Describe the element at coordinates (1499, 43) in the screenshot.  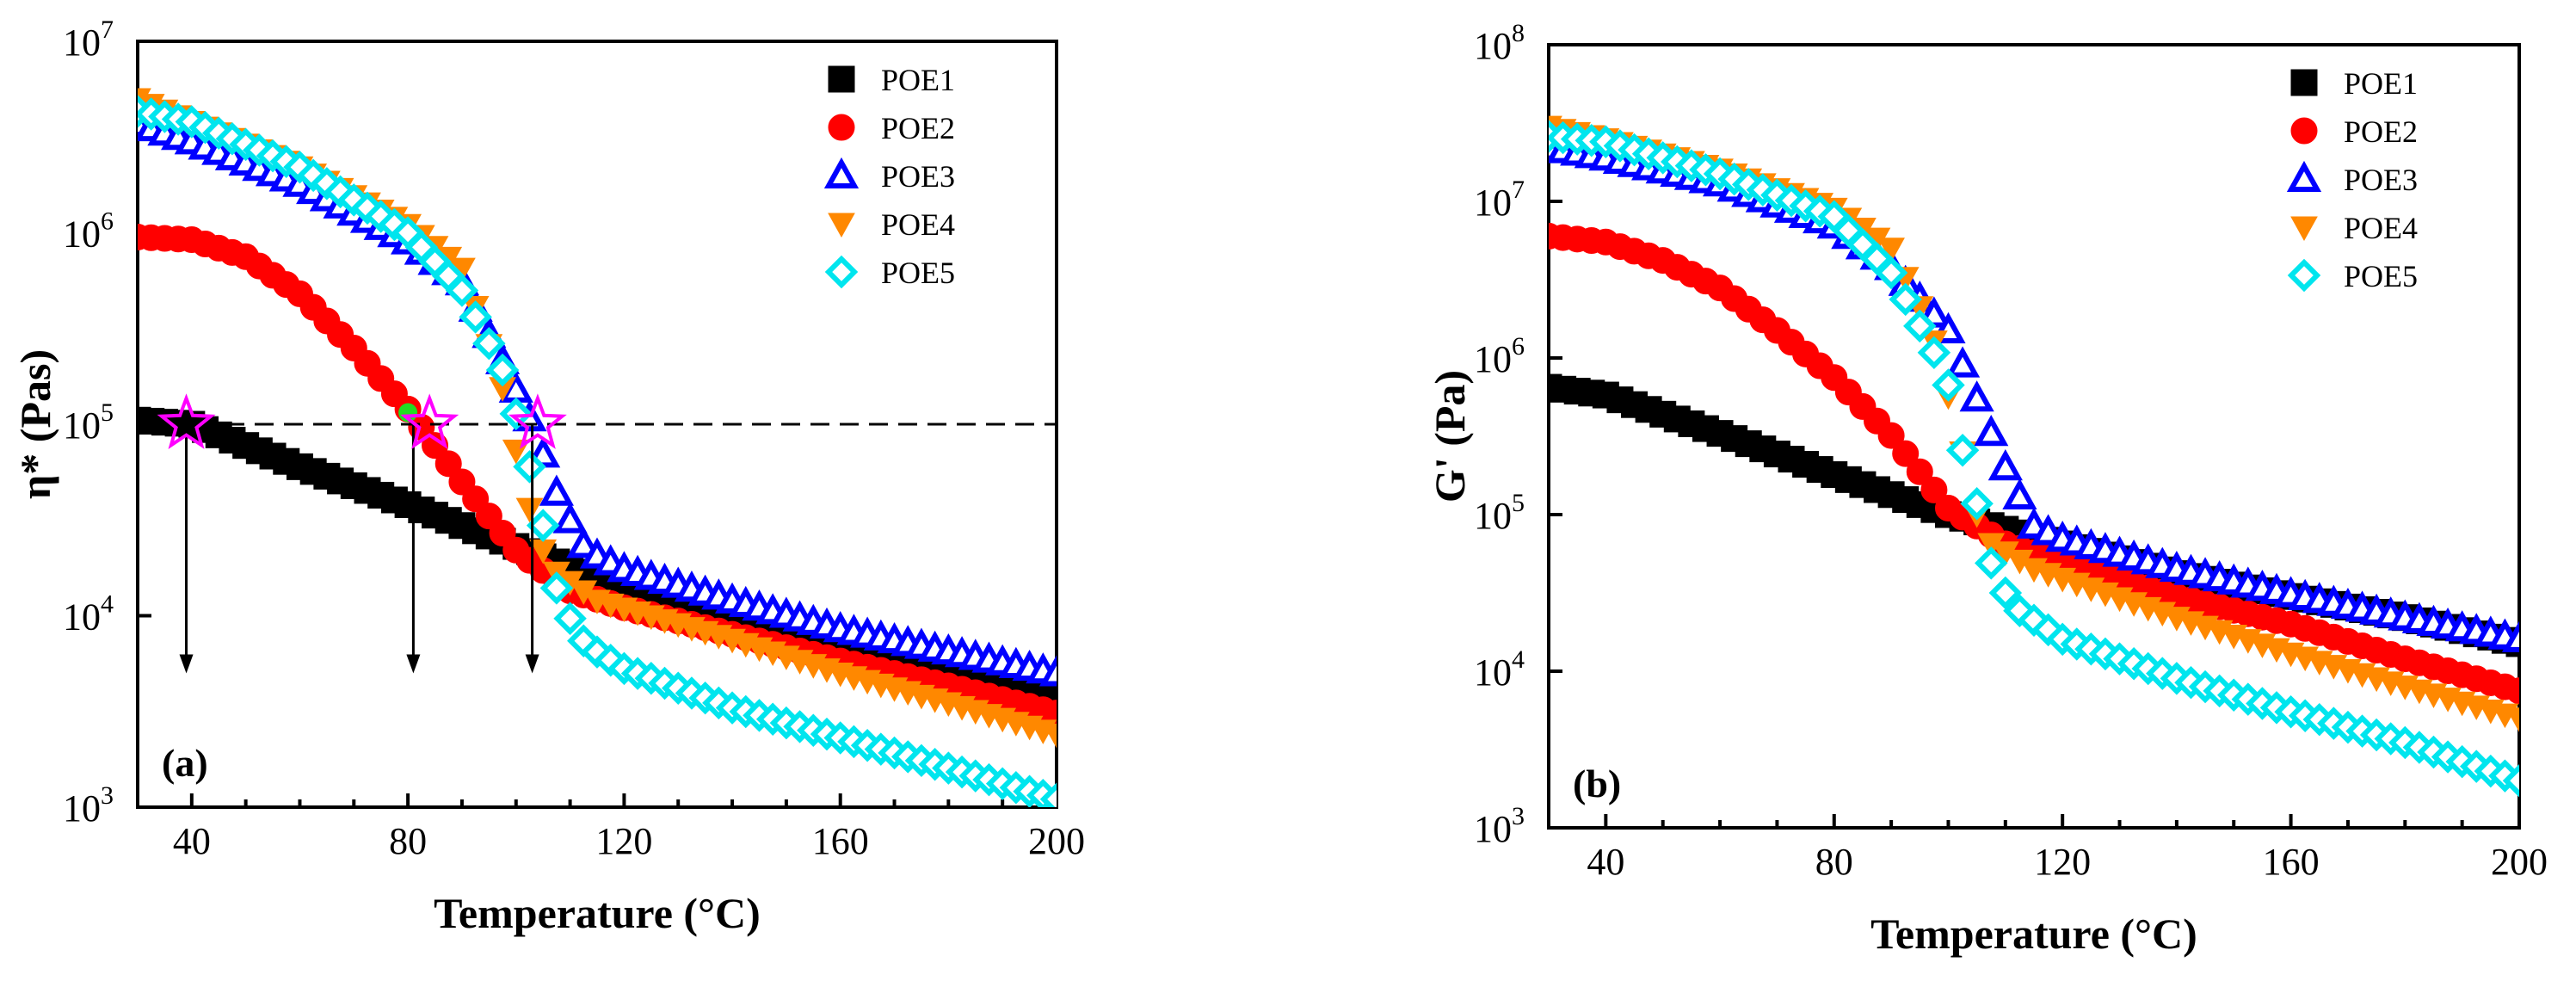
I see `y-tick-label: 10⁸` at that location.